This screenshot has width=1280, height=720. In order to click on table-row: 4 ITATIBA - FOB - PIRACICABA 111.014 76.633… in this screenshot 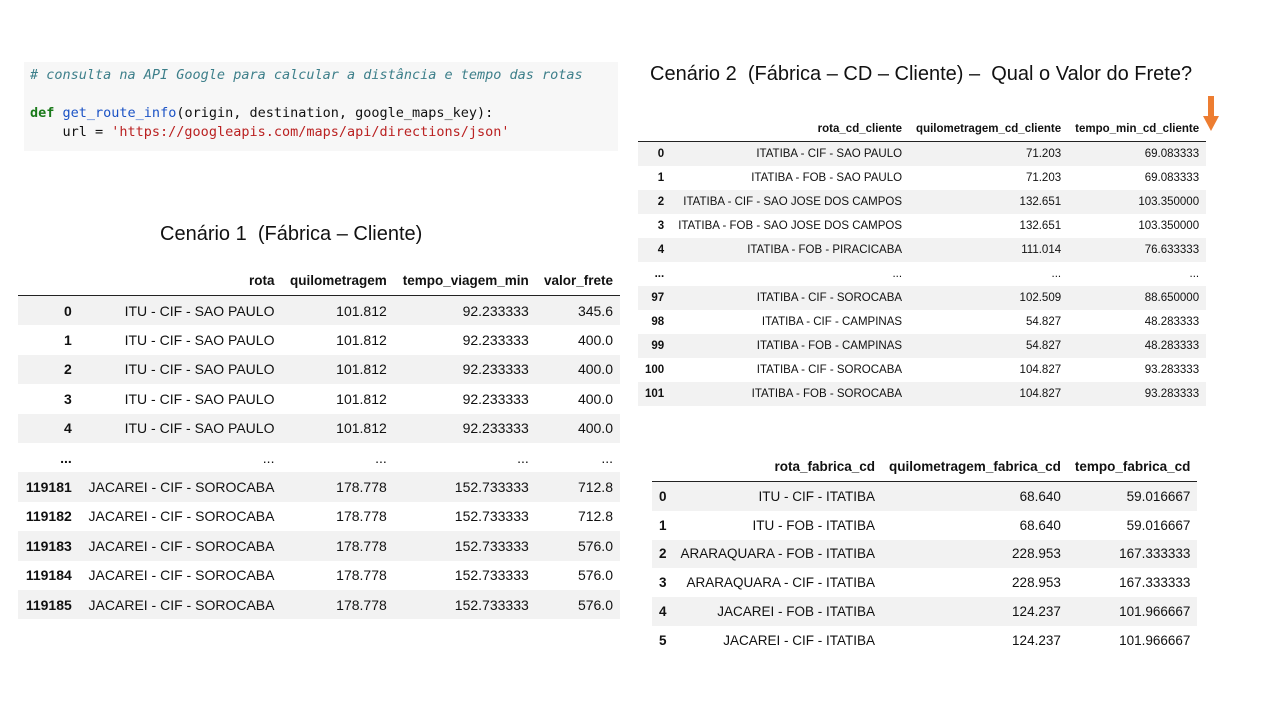, I will do `click(922, 250)`.